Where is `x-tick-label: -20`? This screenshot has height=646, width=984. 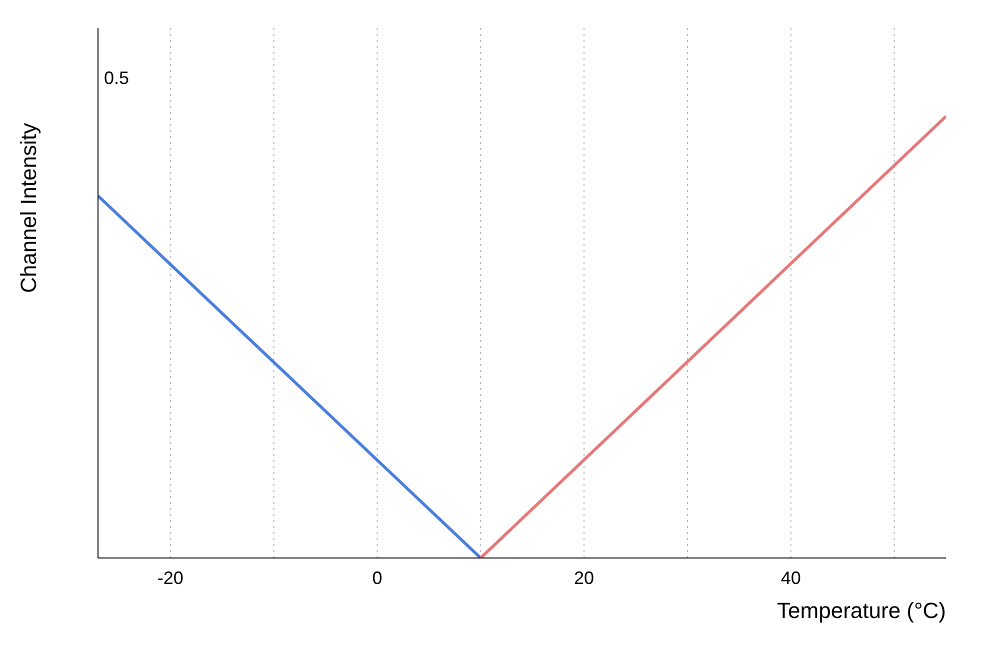 x-tick-label: -20 is located at coordinates (170, 578).